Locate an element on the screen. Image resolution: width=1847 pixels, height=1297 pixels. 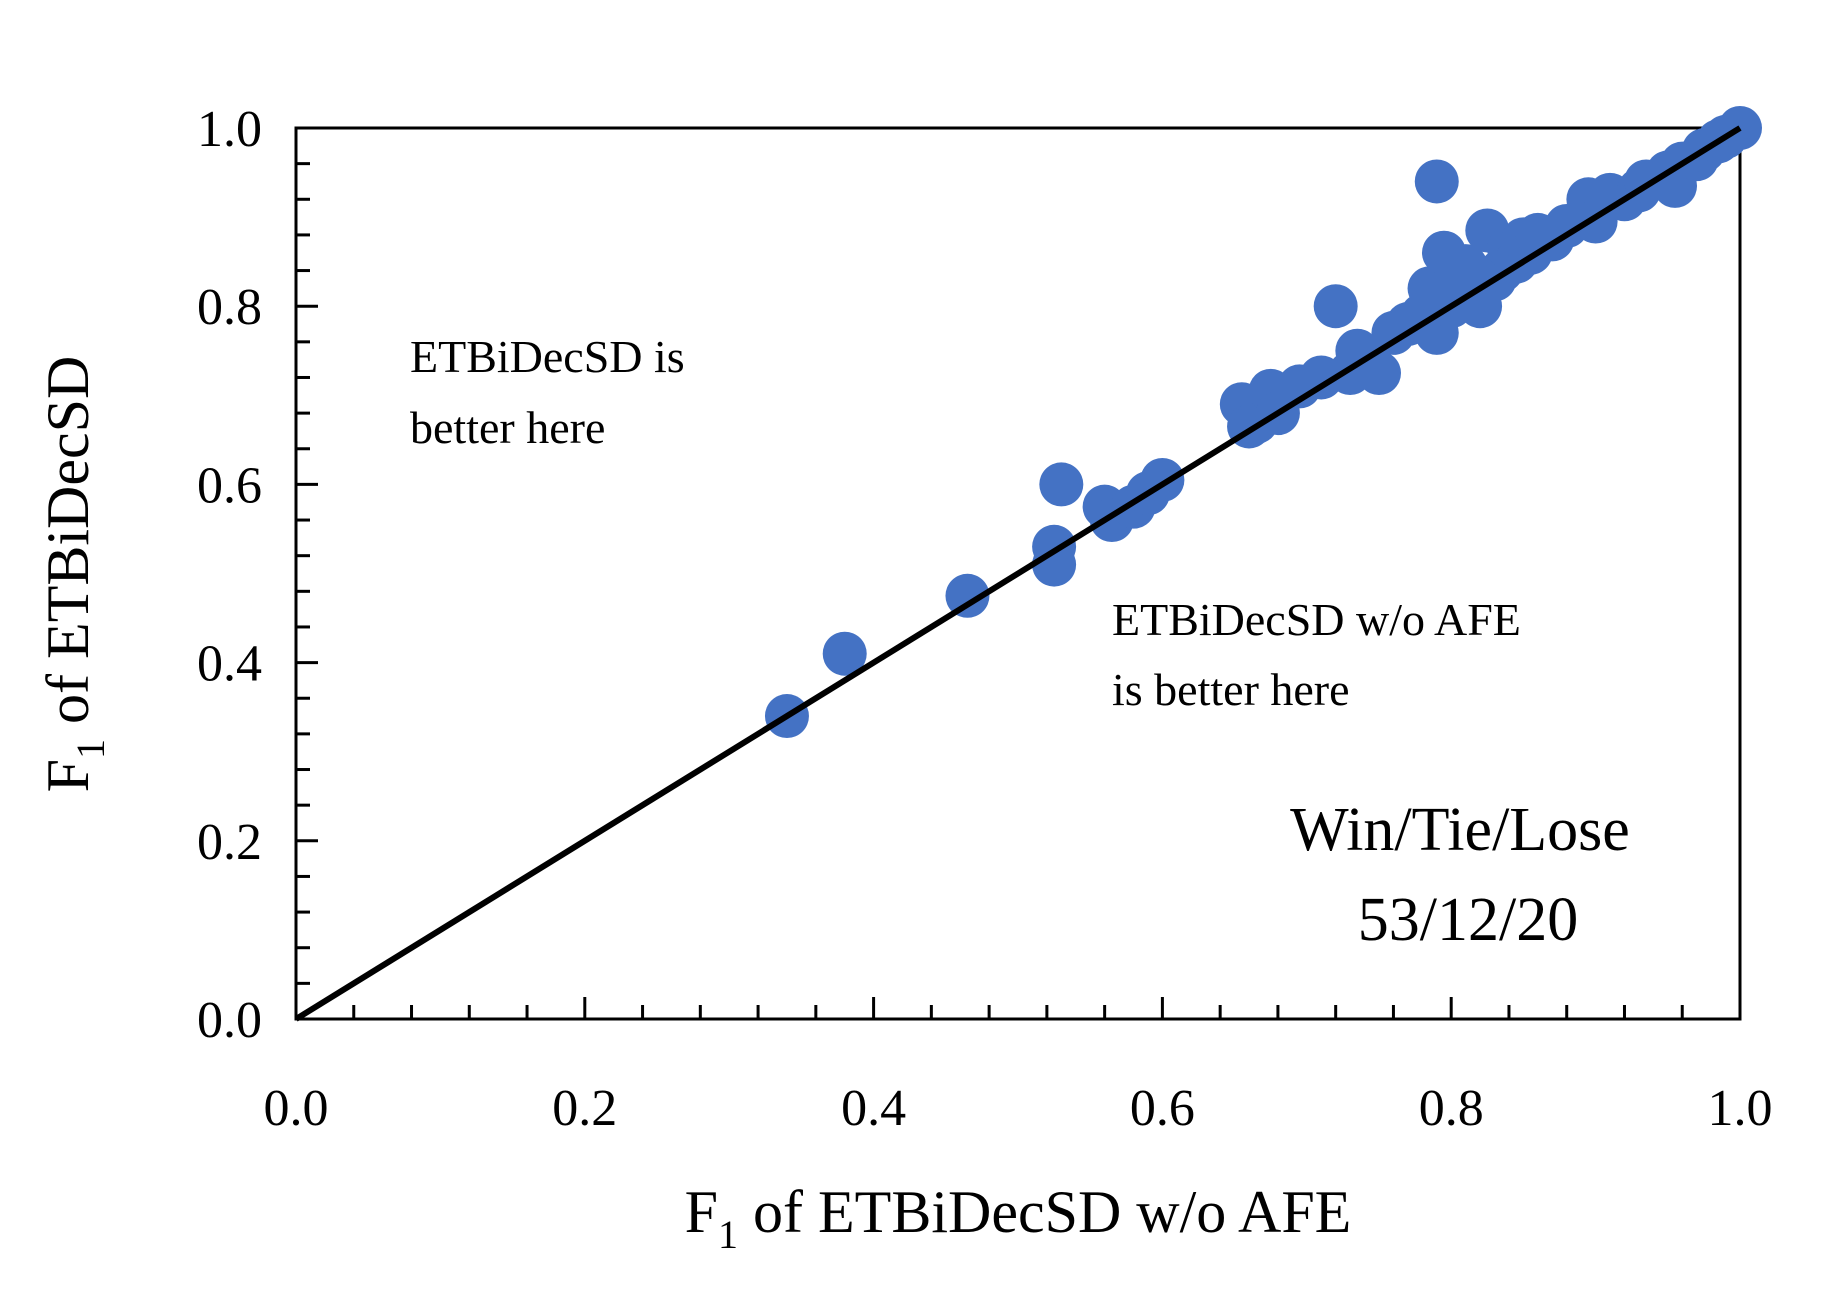
y-axis-title: F1 of ETBiDecSD is located at coordinates (74, 574).